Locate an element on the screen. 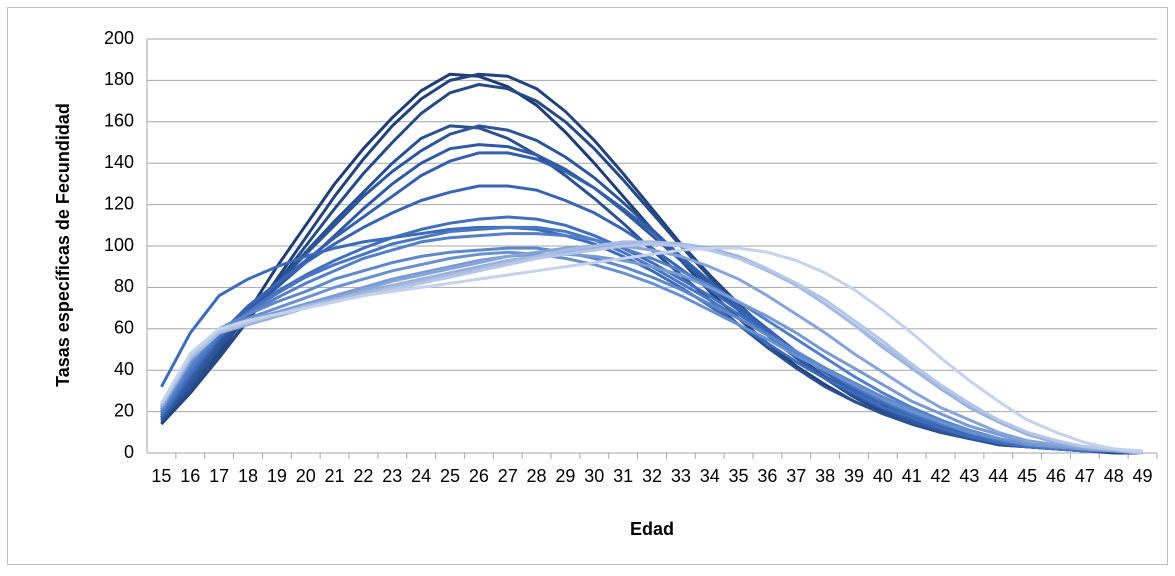 This screenshot has width=1175, height=576. x-tick-label: 25 is located at coordinates (450, 476).